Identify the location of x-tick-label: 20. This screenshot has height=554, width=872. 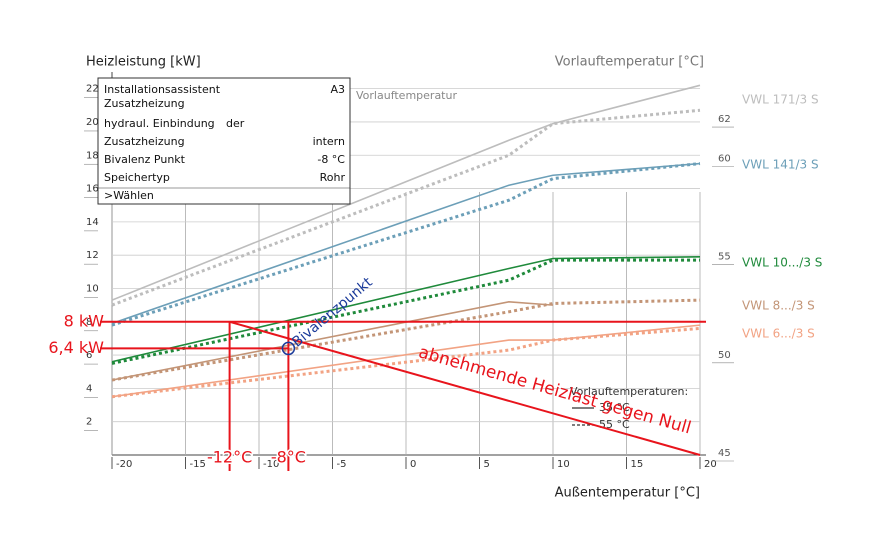
(710, 464).